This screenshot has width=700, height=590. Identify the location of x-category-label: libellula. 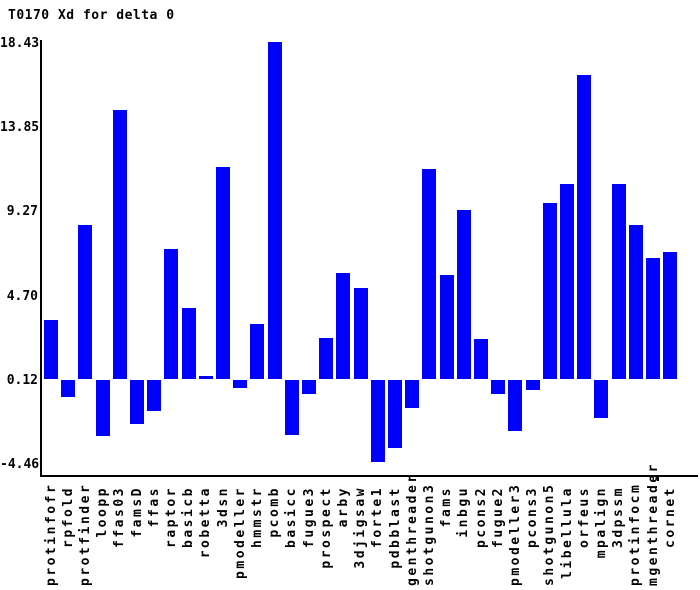
(567, 532).